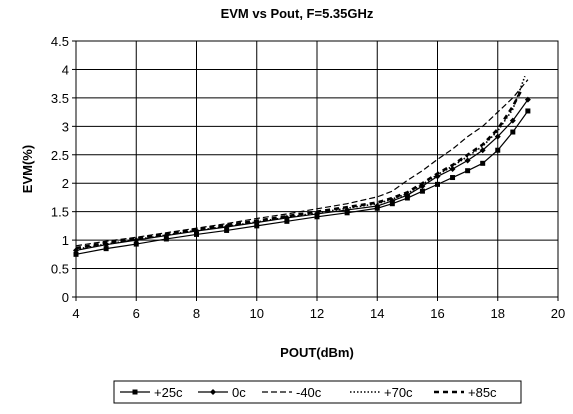 The image size is (573, 414). What do you see at coordinates (65, 69) in the screenshot?
I see `y-tick-label: 4` at bounding box center [65, 69].